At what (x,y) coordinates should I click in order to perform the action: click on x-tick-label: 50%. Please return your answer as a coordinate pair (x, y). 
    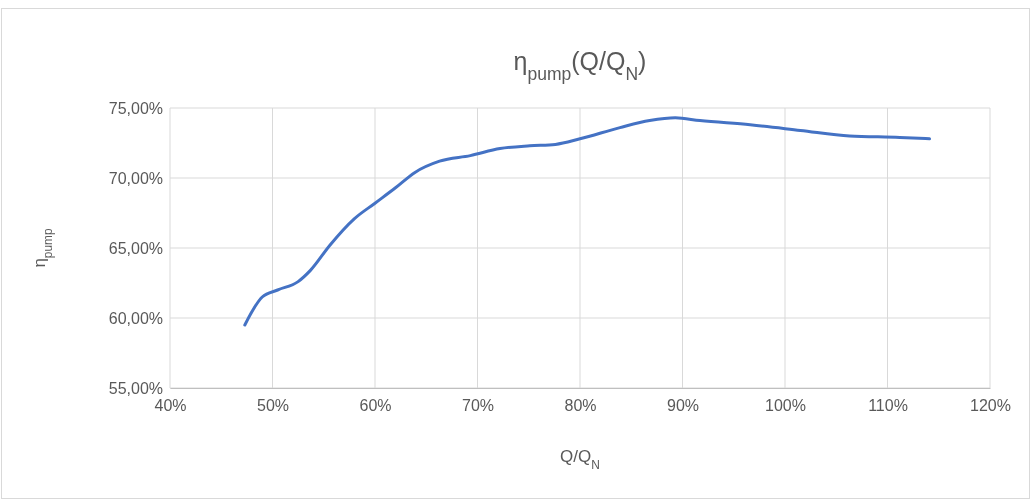
    Looking at the image, I should click on (273, 406).